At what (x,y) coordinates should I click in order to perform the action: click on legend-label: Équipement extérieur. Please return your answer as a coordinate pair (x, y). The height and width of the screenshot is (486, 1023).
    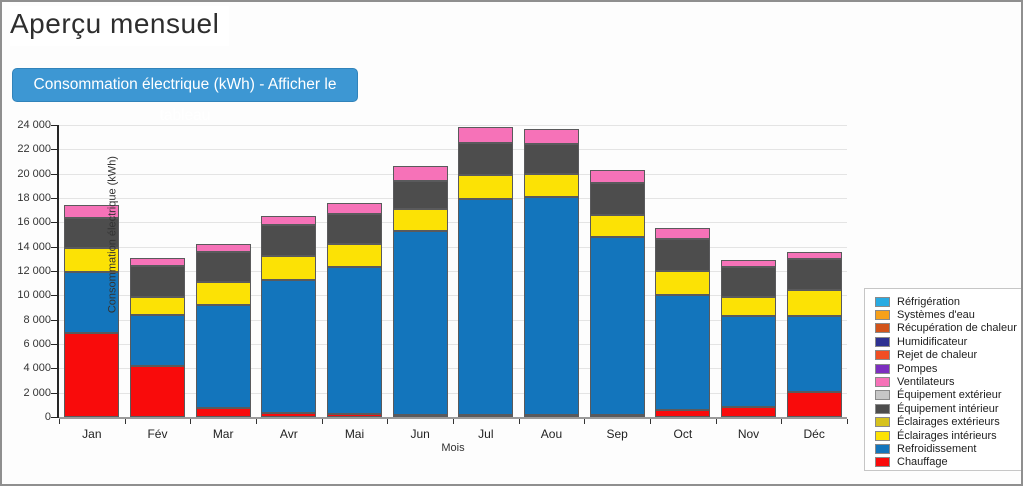
    Looking at the image, I should click on (949, 395).